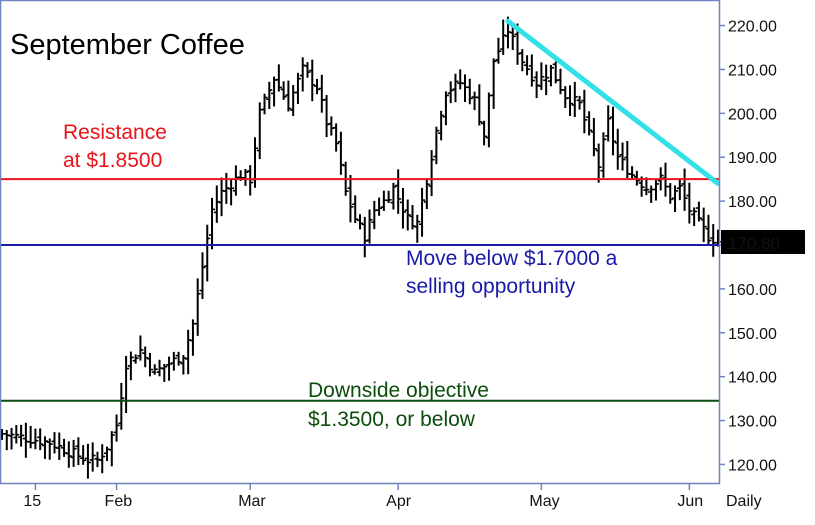  I want to click on y-tick-label: 220.00, so click(752, 27).